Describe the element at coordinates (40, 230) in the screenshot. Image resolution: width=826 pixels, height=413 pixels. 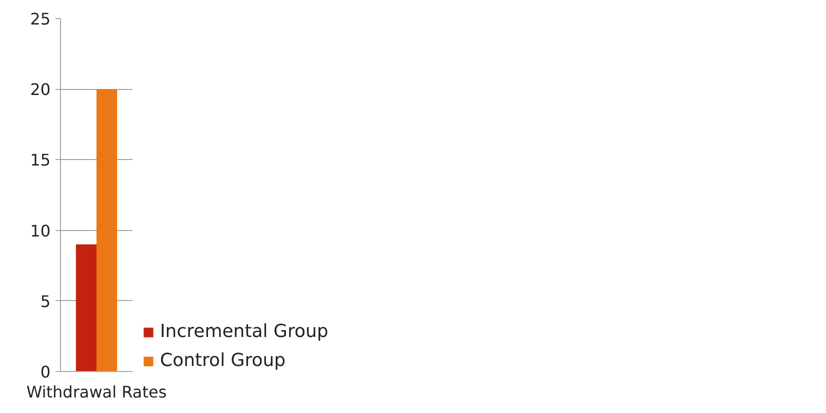
I see `y-tick-label: 10` at that location.